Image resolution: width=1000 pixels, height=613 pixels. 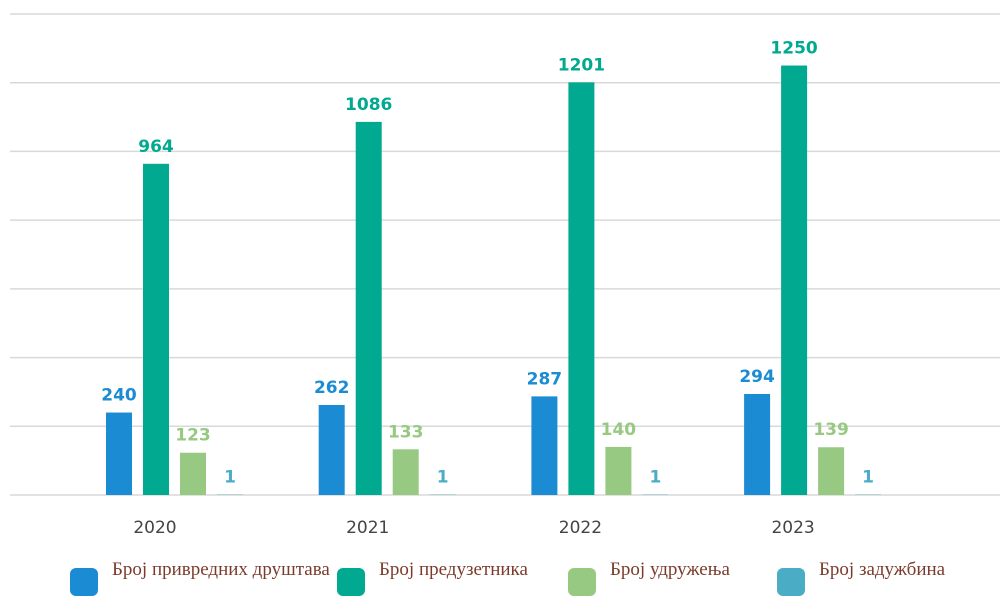 I want to click on value-label: 1250, so click(x=793, y=49).